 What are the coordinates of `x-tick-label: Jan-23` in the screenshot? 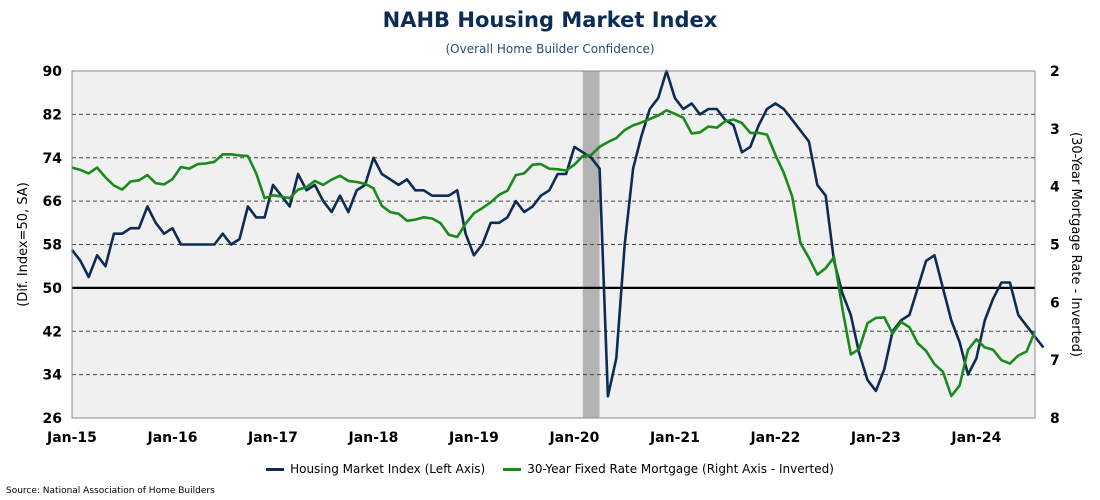 It's located at (875, 438).